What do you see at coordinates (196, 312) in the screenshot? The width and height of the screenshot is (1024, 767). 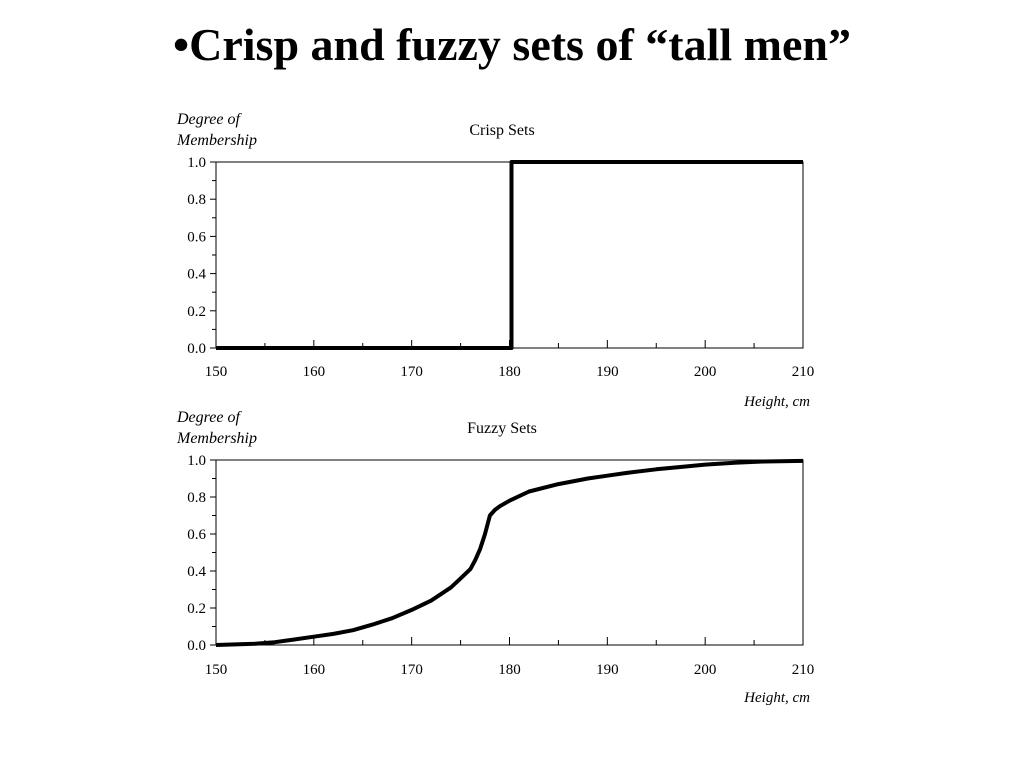 I see `chart-1-y-tick-label: 0.2` at bounding box center [196, 312].